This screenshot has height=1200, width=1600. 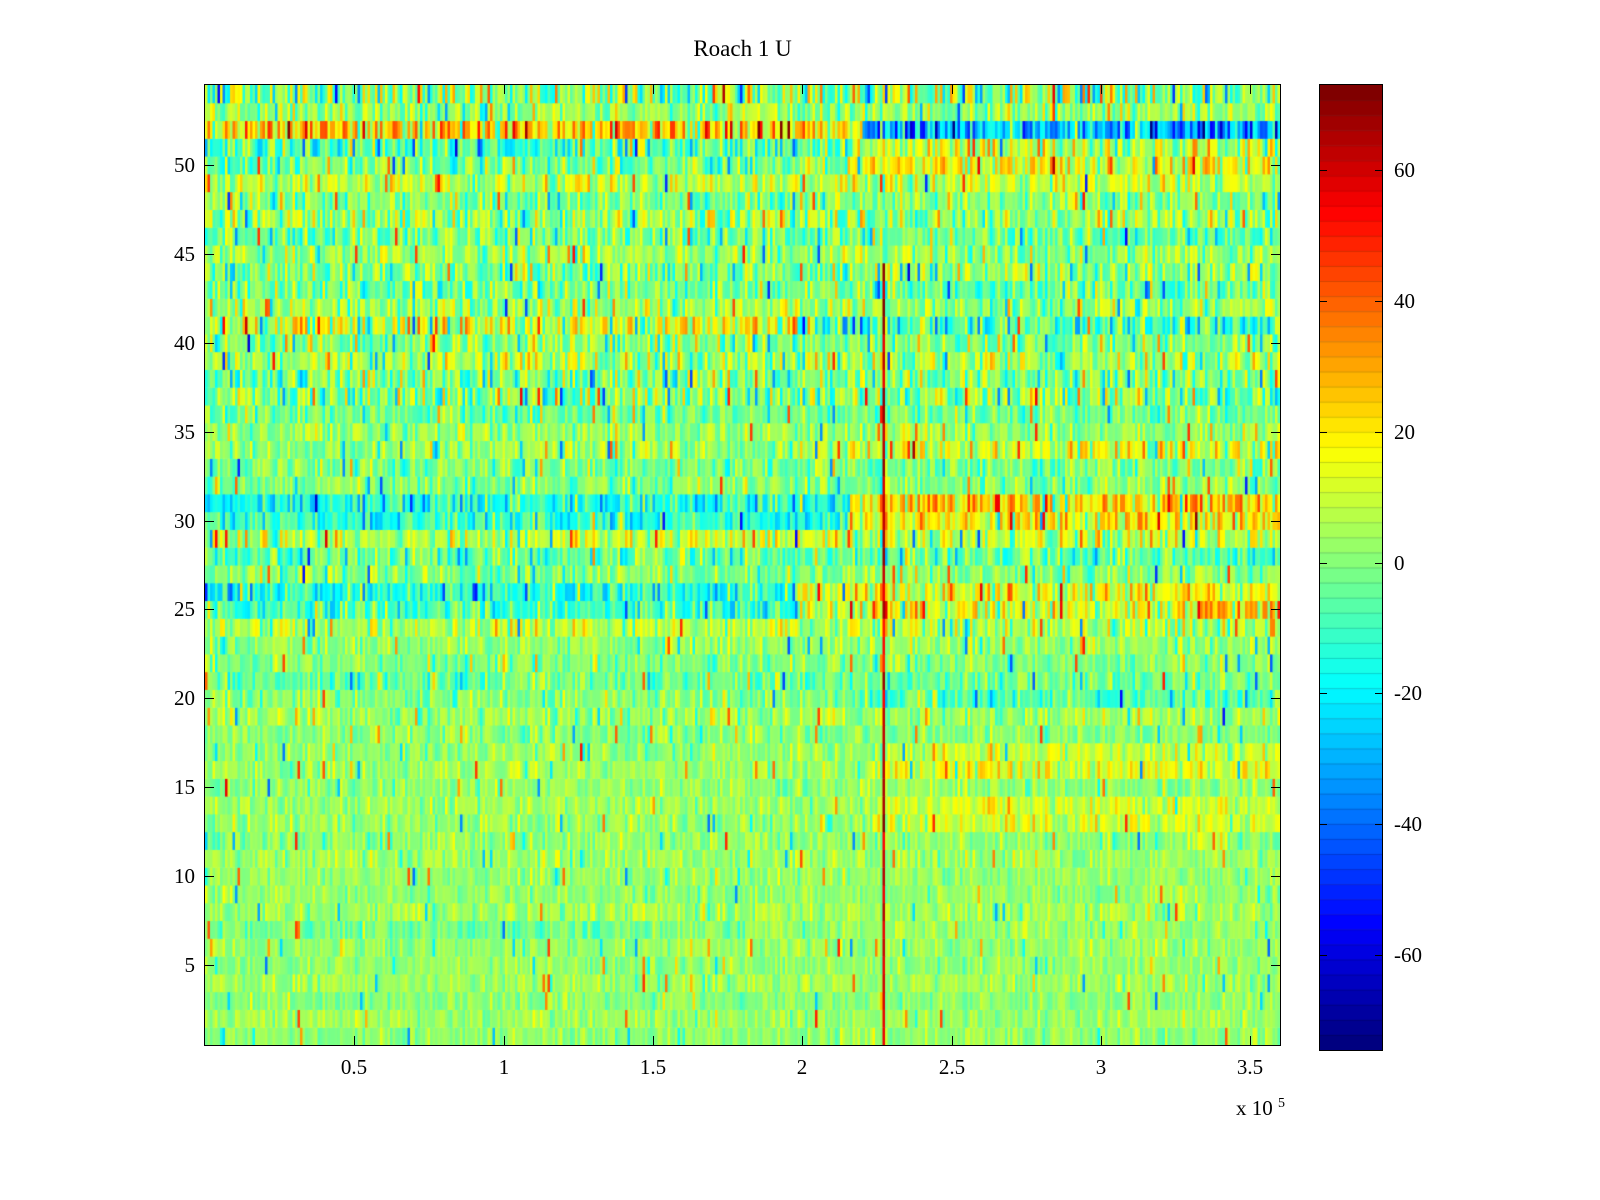 What do you see at coordinates (184, 521) in the screenshot?
I see `y-tick-label: 30` at bounding box center [184, 521].